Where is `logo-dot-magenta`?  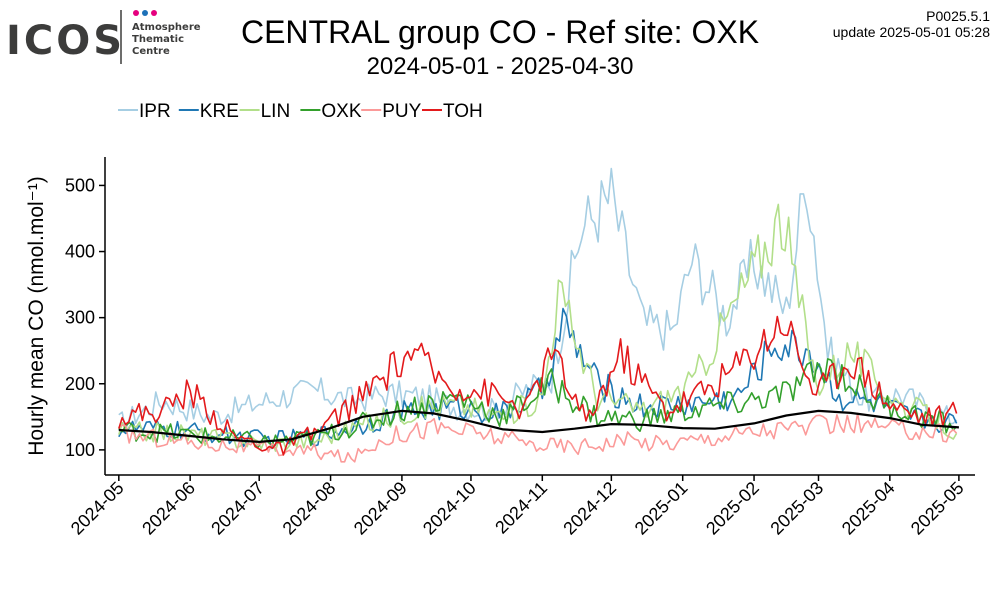 logo-dot-magenta is located at coordinates (136, 13).